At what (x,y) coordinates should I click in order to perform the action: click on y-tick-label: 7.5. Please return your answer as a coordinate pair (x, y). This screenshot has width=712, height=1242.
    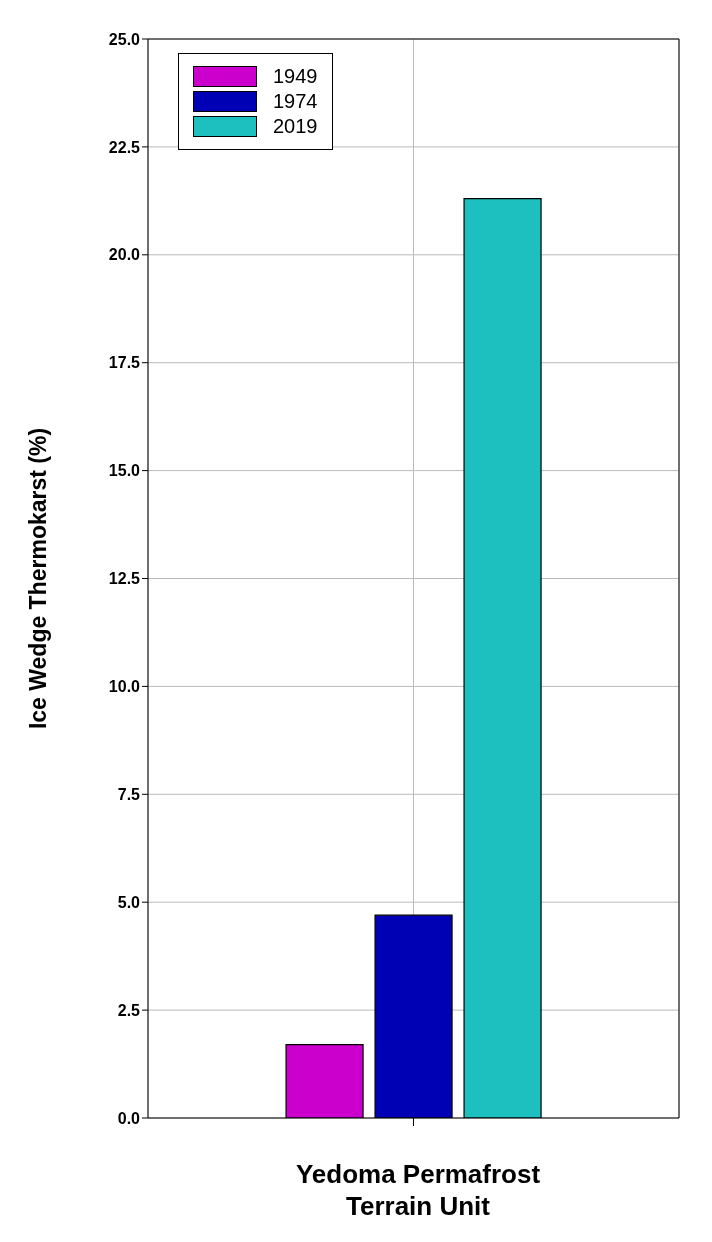
    Looking at the image, I should click on (129, 794).